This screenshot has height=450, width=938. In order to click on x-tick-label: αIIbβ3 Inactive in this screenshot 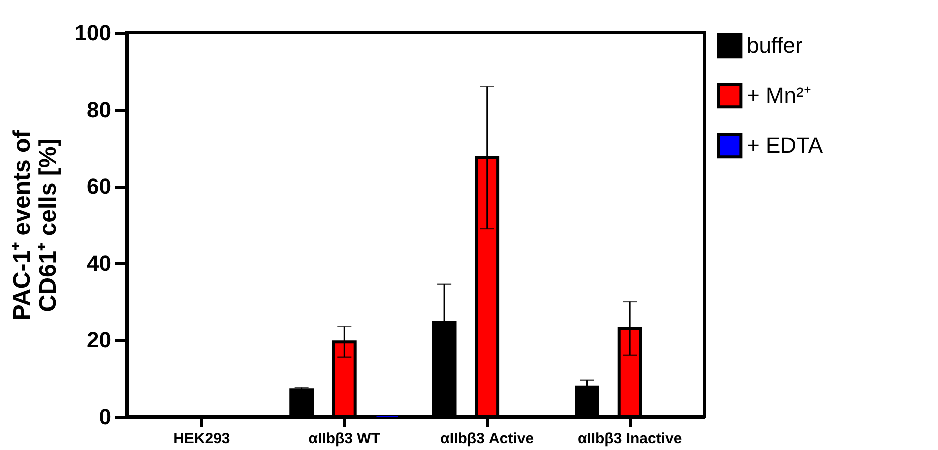, I will do `click(630, 439)`.